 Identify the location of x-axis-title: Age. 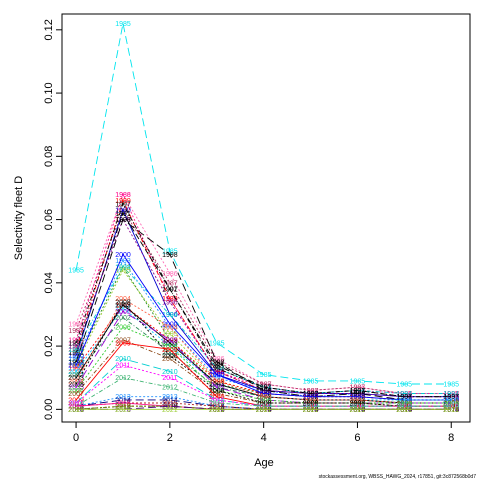
(264, 463).